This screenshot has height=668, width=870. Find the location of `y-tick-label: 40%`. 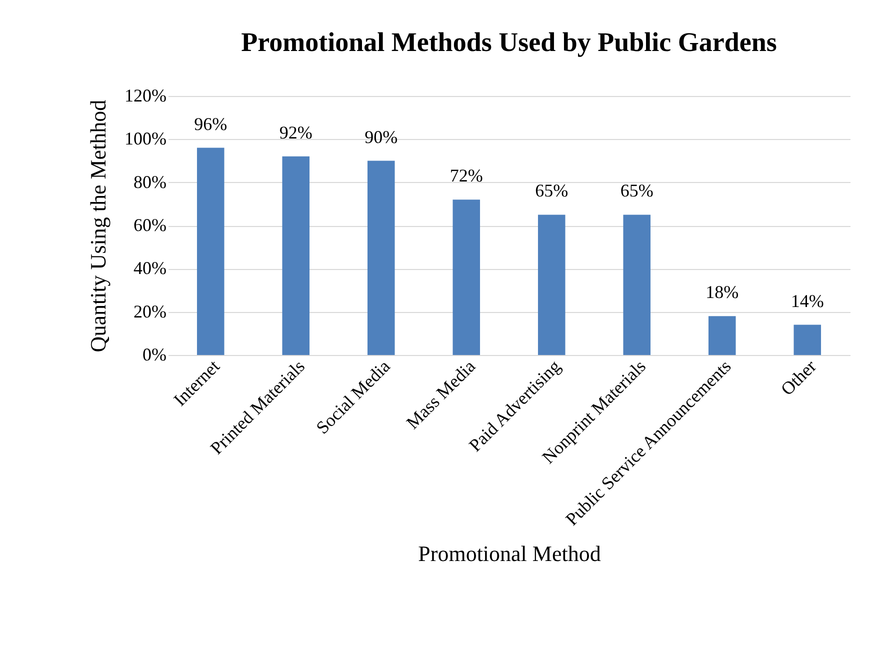

y-tick-label: 40% is located at coordinates (150, 268).